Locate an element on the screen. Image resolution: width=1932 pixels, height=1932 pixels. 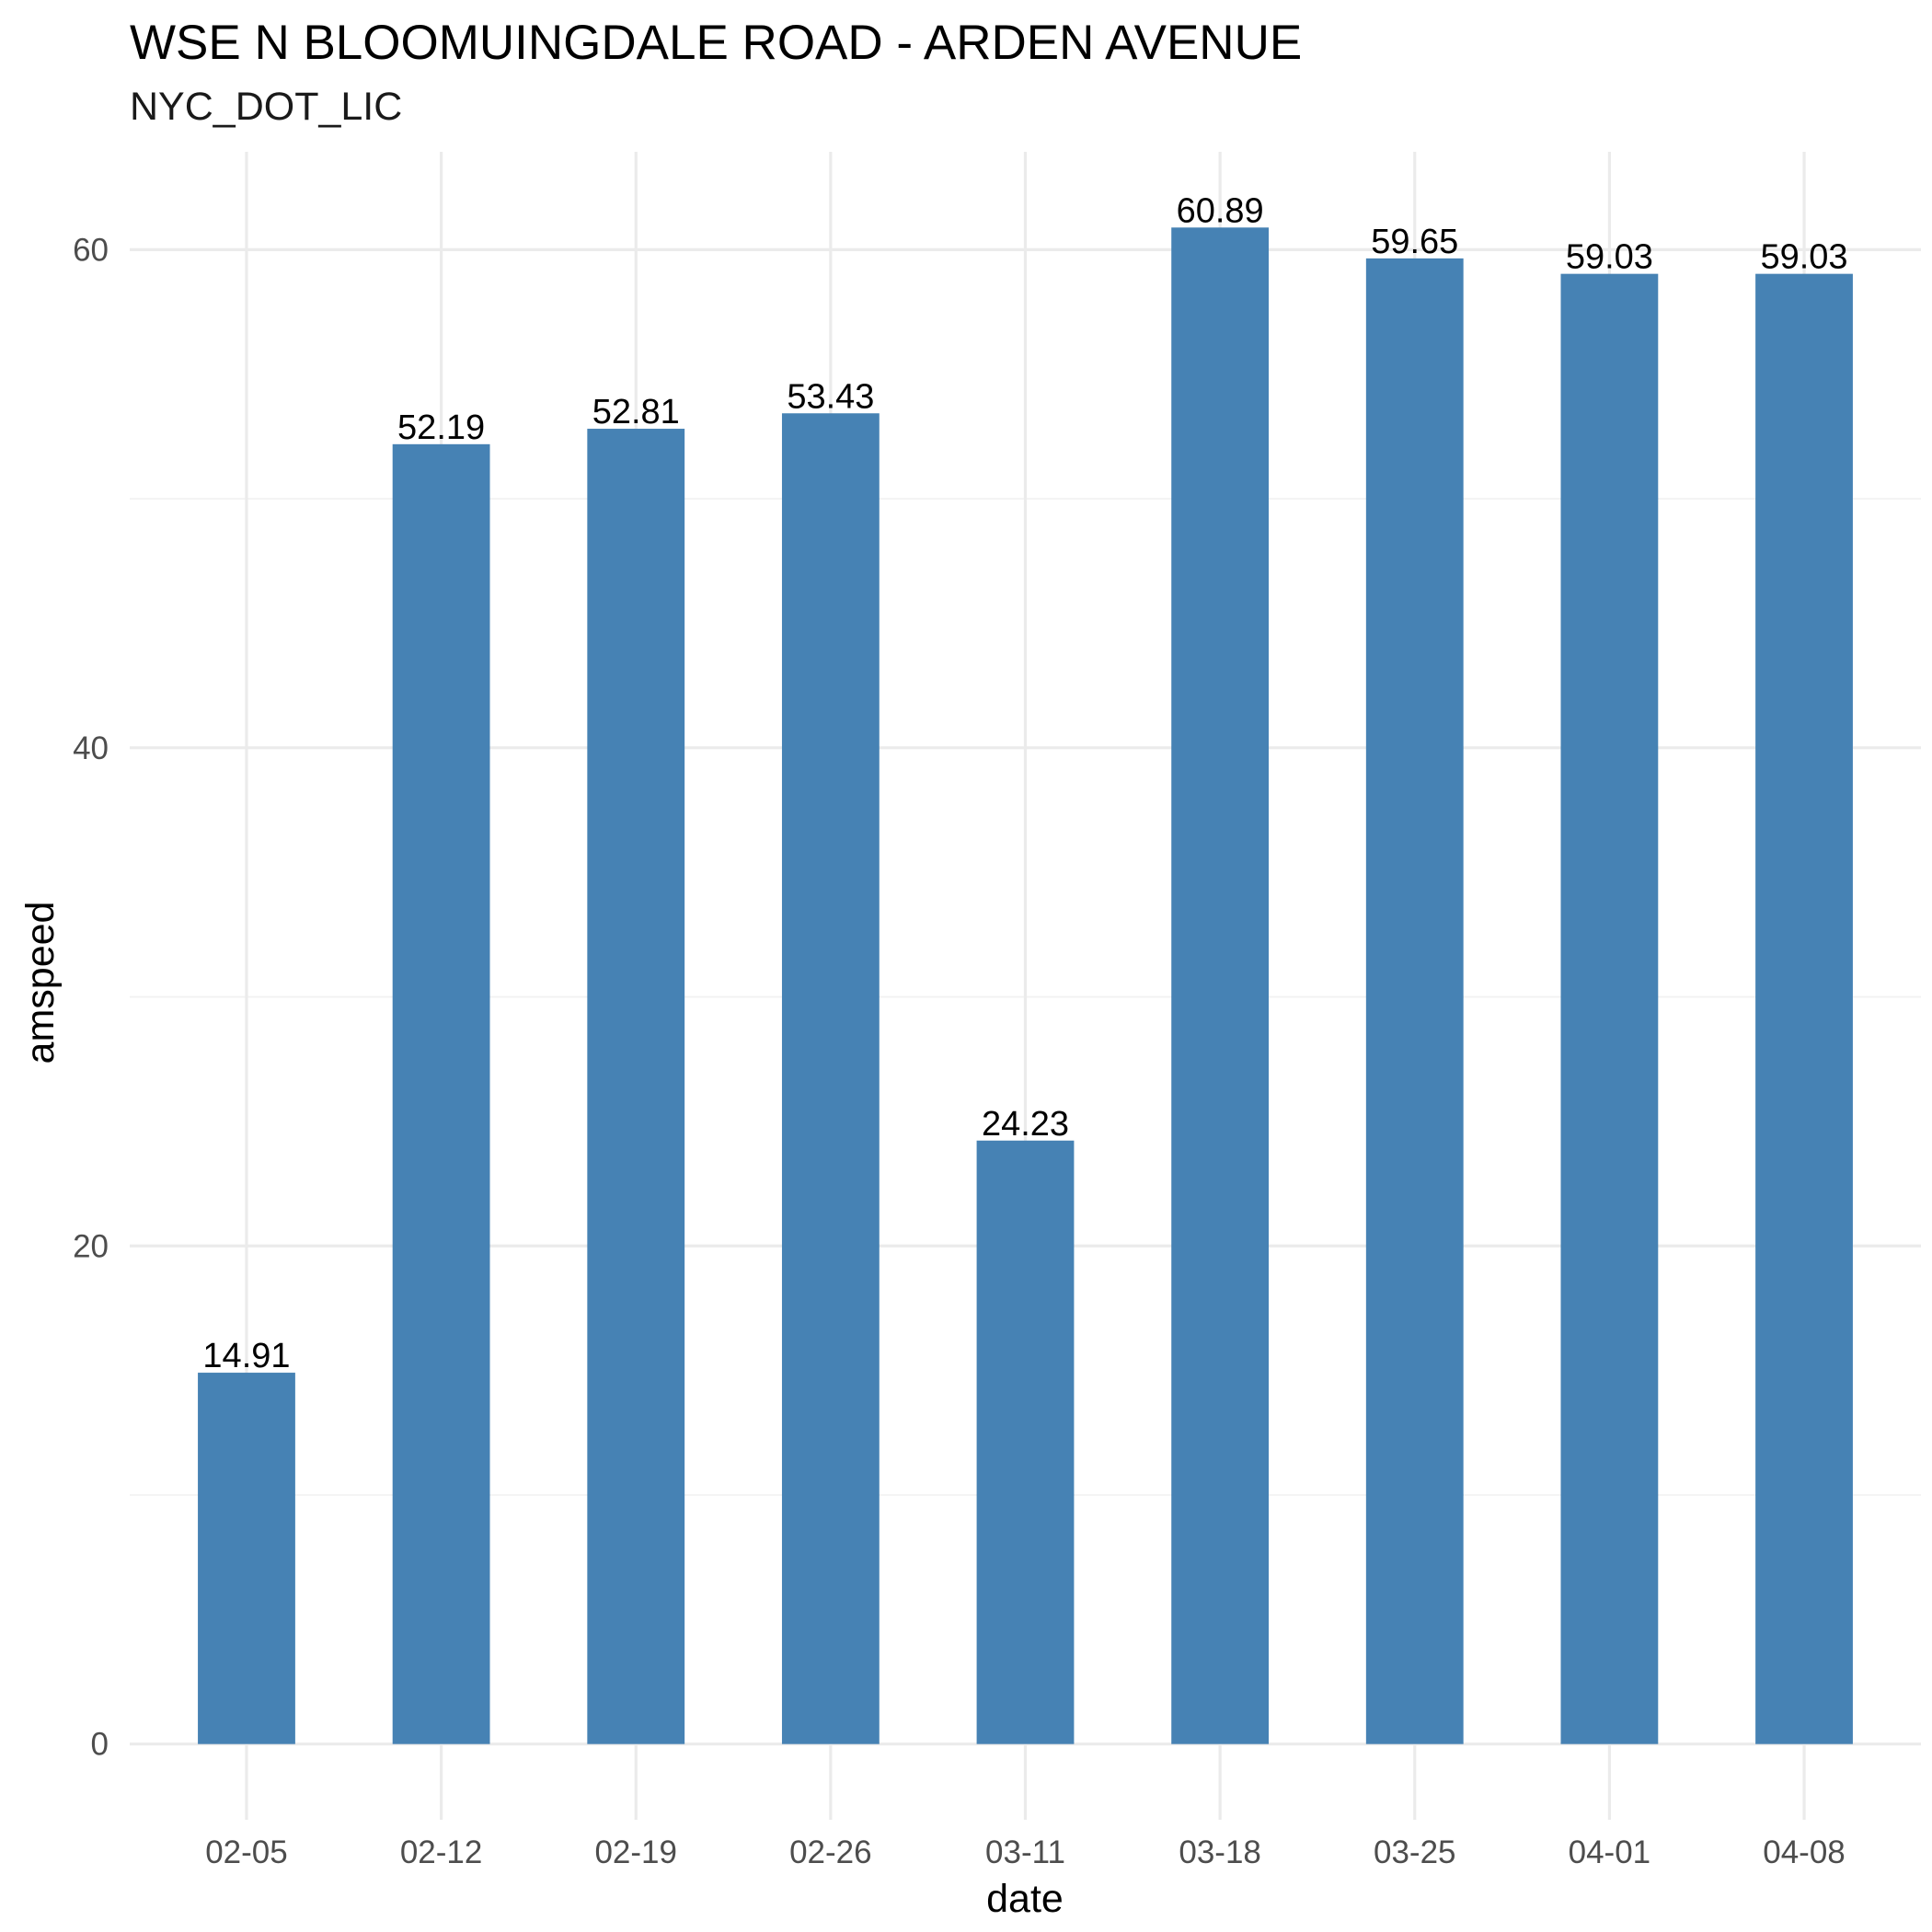
data-label-04-01: 59.03 is located at coordinates (1609, 257).